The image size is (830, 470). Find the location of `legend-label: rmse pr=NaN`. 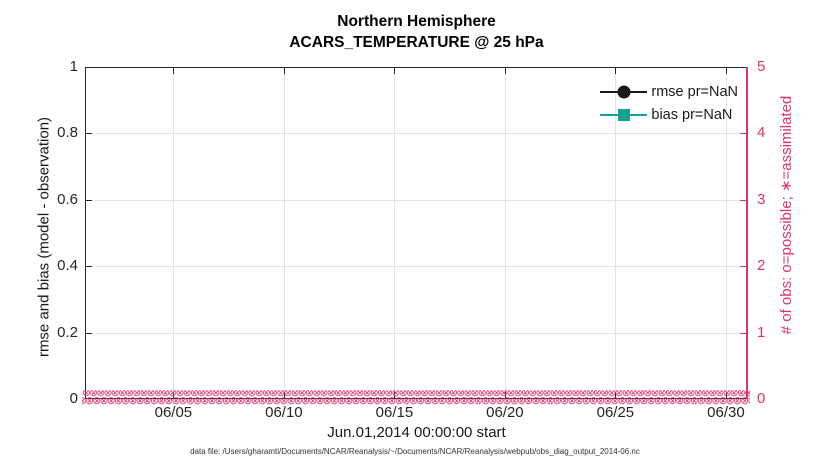

legend-label: rmse pr=NaN is located at coordinates (694, 91).